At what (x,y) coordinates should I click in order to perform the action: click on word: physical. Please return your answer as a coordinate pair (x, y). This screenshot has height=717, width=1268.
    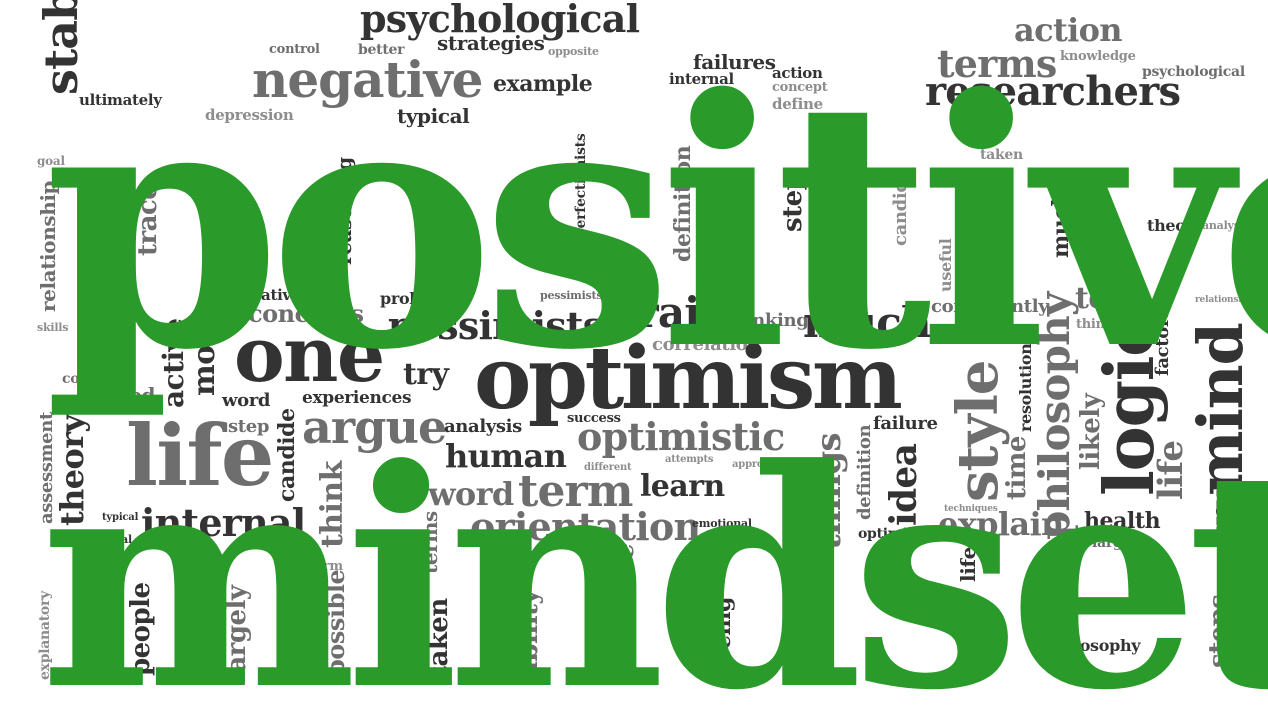
    Looking at the image, I should click on (722, 538).